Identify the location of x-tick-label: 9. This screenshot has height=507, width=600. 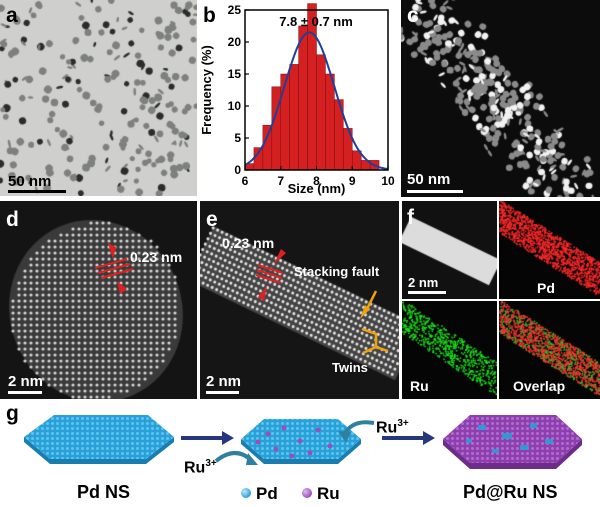
(352, 181).